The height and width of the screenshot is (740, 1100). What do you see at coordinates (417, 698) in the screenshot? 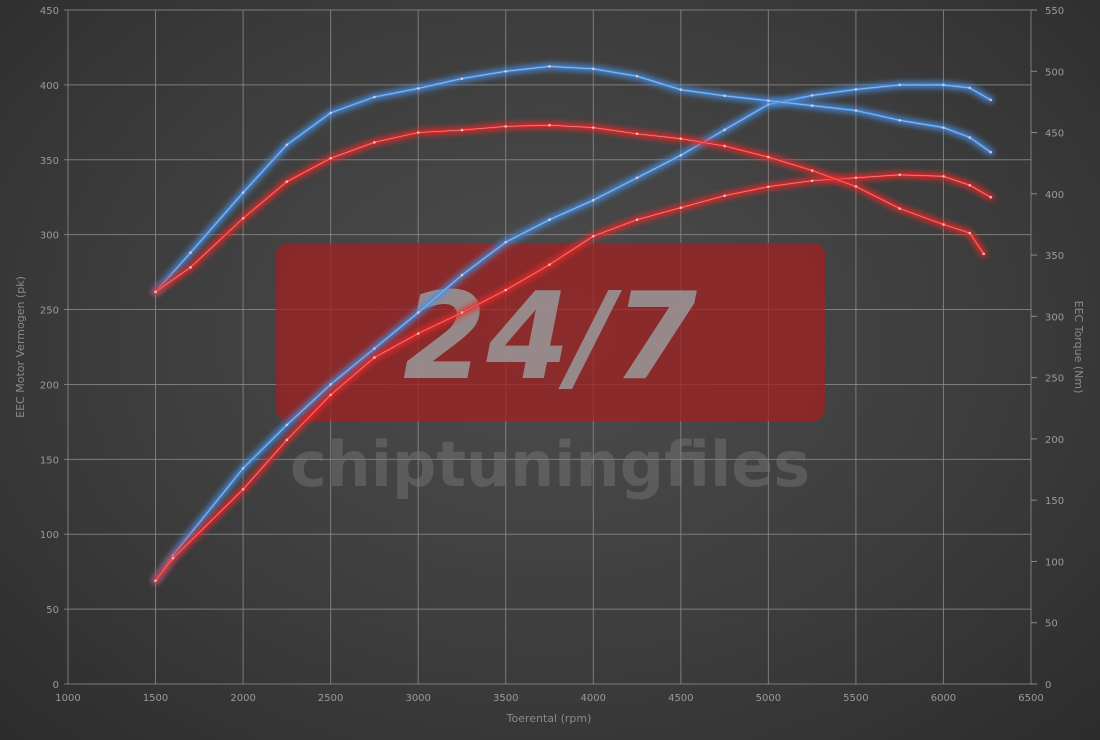
I see `x-tick-label: 3000` at bounding box center [417, 698].